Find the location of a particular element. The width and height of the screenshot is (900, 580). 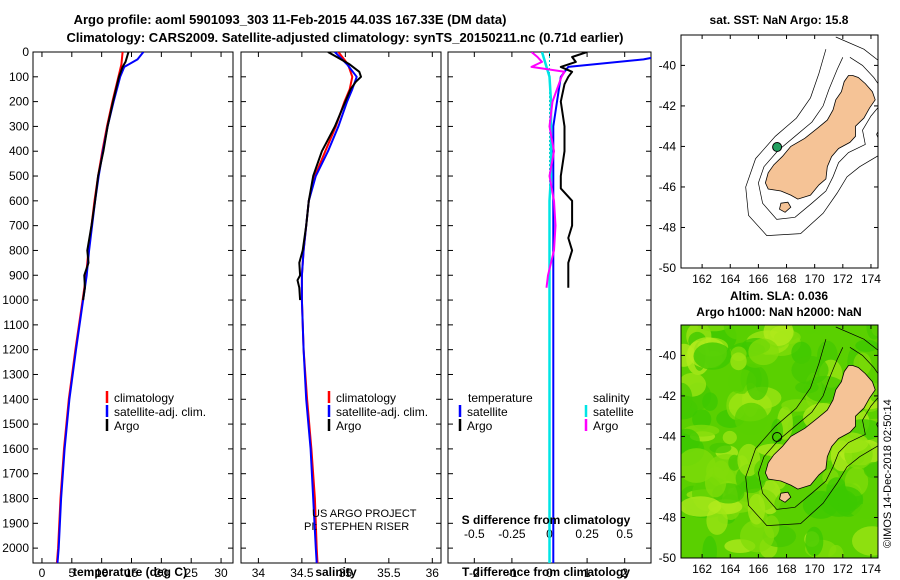

depth-tick-label: 400 is located at coordinates (19, 151).